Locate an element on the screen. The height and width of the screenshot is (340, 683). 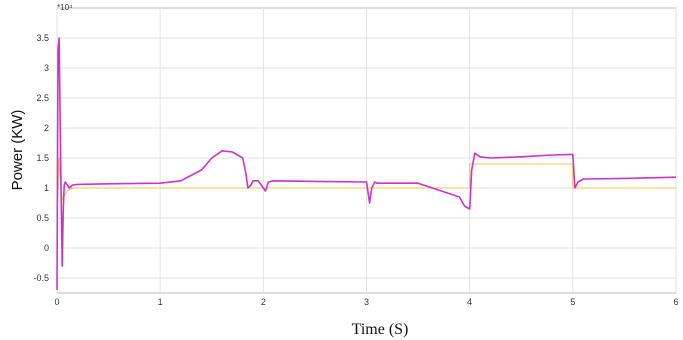
y-multiplier: *10⁴ is located at coordinates (65, 7).